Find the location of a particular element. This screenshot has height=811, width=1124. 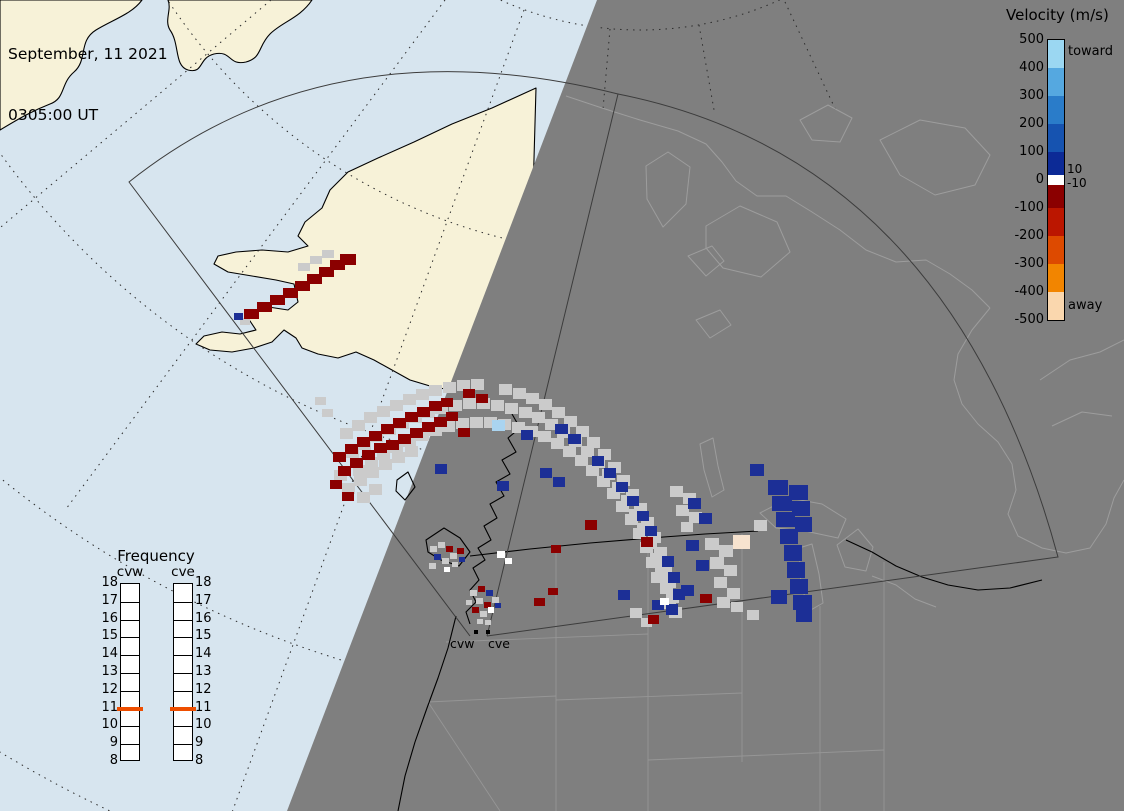

coastline-siberia-east is located at coordinates (240, 36).